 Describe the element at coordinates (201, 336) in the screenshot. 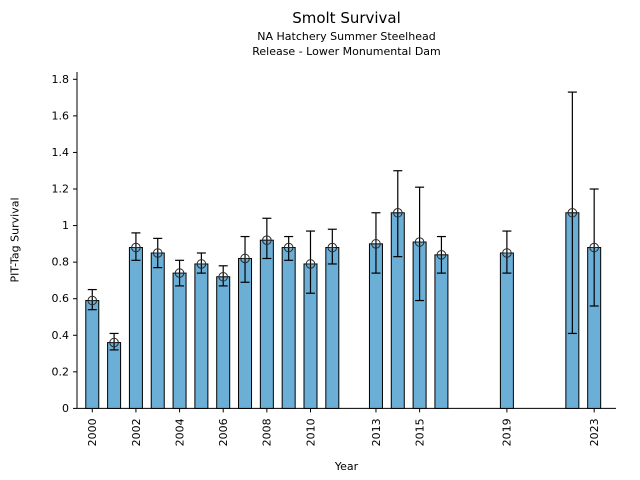

I see `bar-2005` at that location.